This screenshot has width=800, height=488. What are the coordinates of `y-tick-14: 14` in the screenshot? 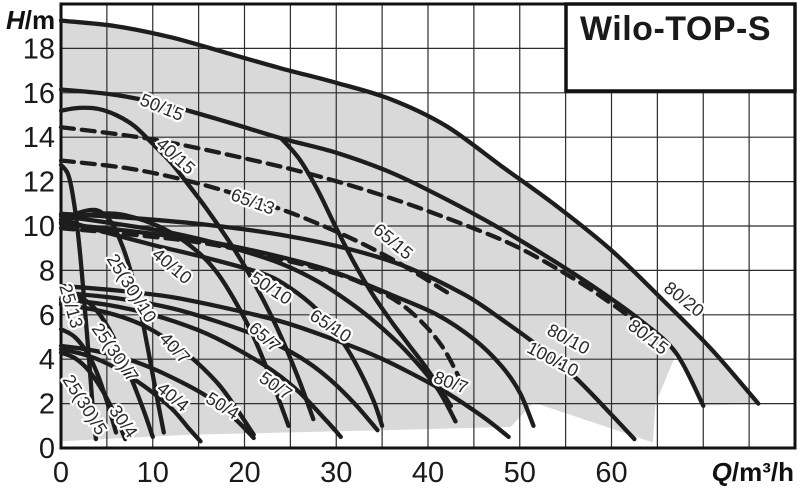 It's located at (39, 138).